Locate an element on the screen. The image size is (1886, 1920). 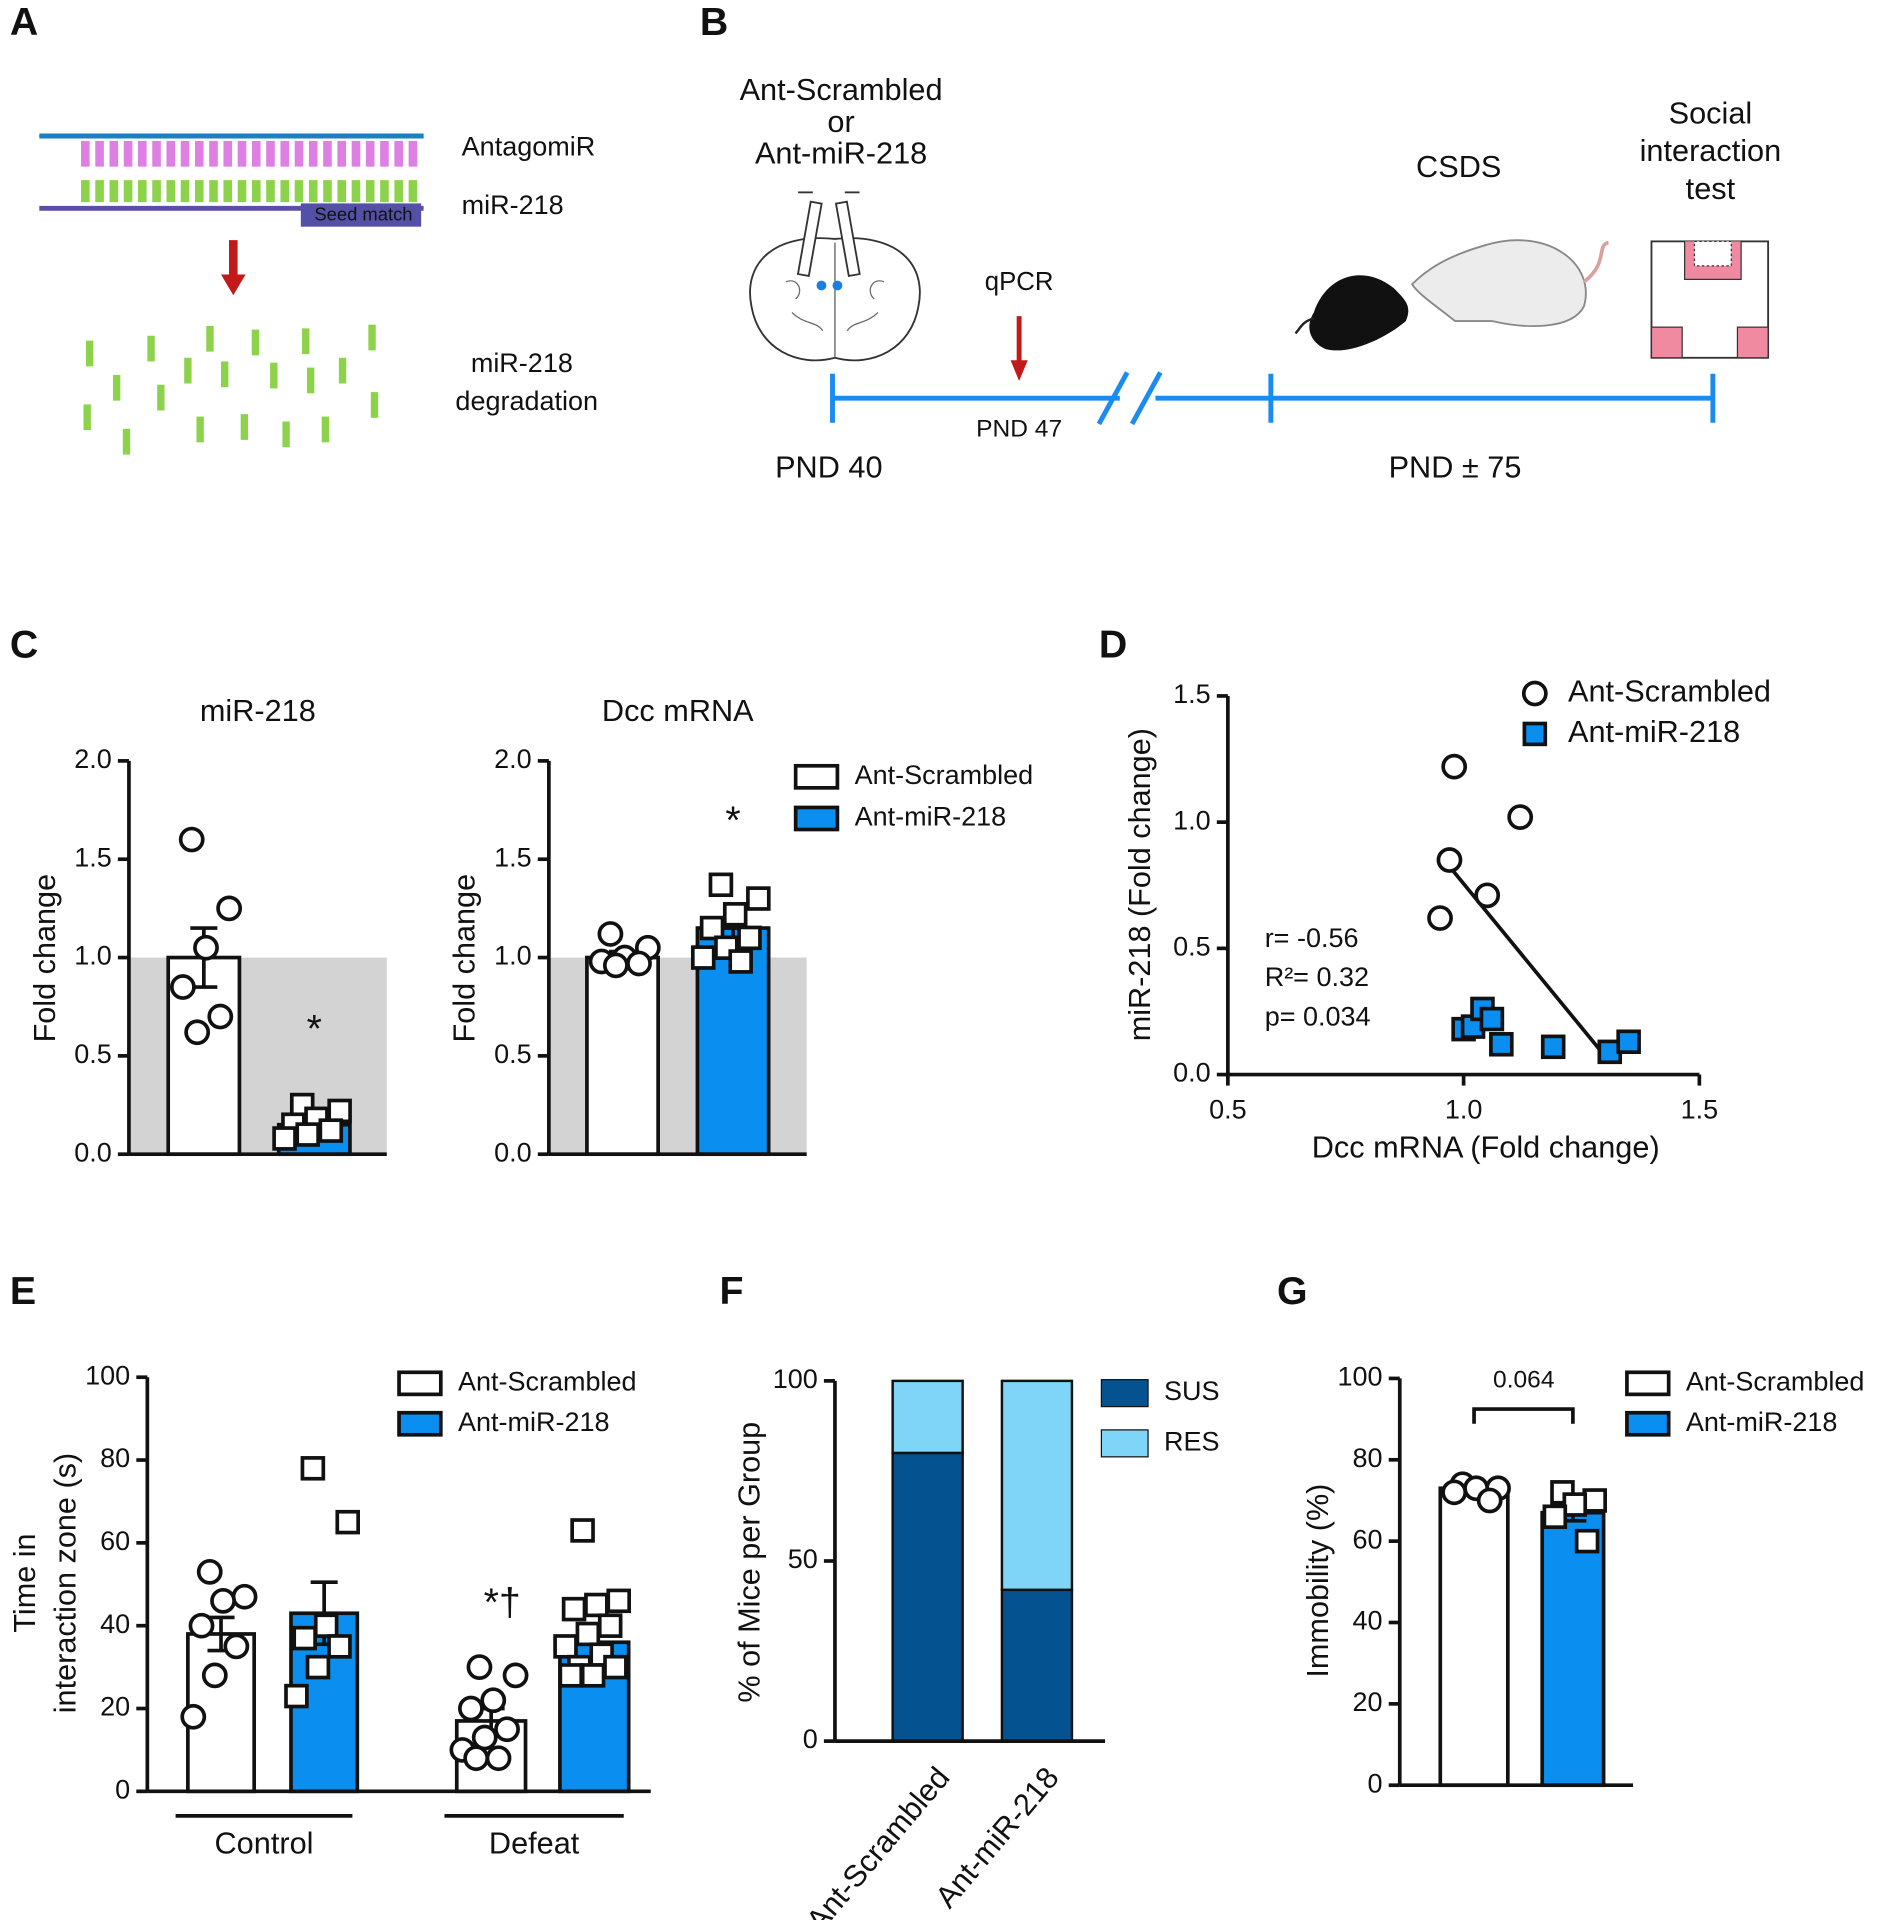
mouse-tail is located at coordinates (1304, 326).